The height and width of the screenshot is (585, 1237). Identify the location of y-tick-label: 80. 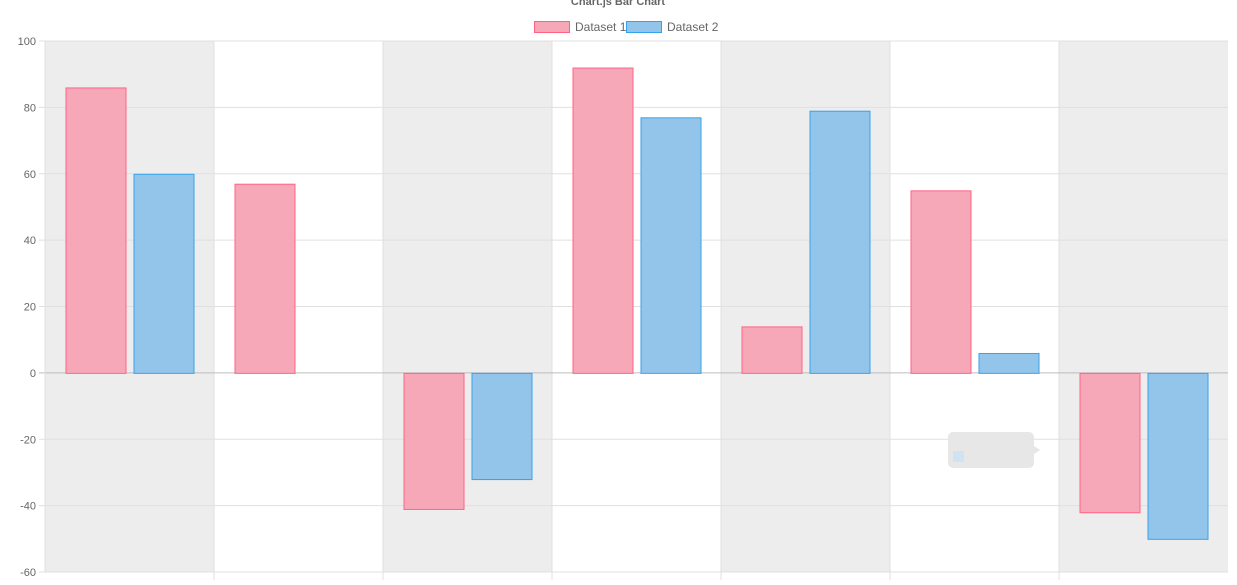
(30, 108).